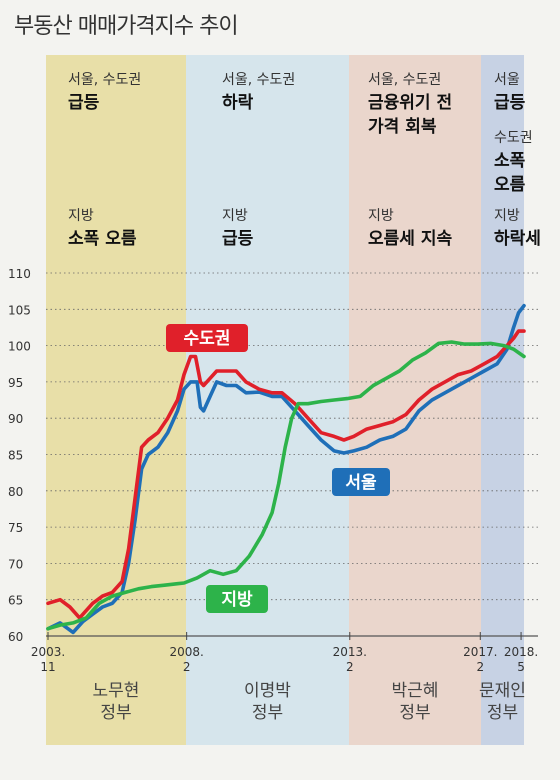 Image resolution: width=560 pixels, height=780 pixels. I want to click on series-tag-label: 수도권, so click(207, 339).